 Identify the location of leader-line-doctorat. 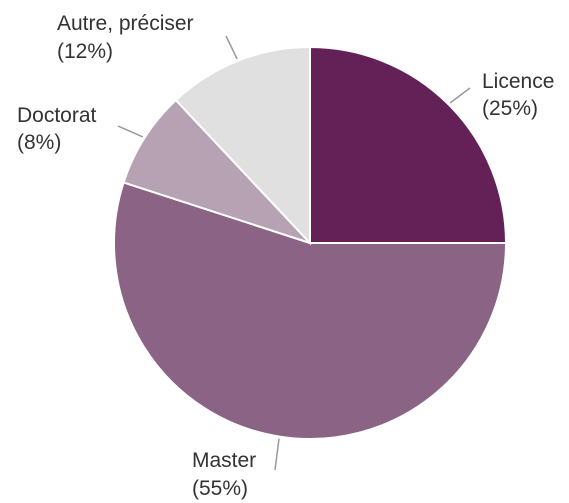
(130, 131).